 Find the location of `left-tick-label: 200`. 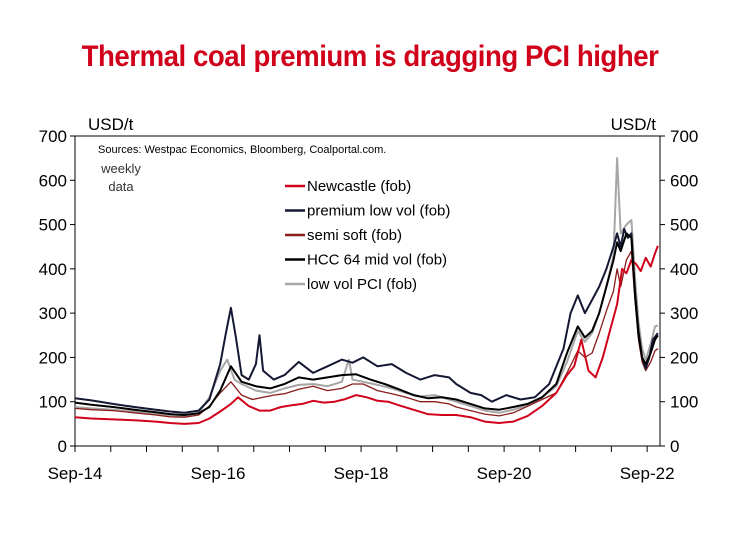

left-tick-label: 200 is located at coordinates (53, 357).